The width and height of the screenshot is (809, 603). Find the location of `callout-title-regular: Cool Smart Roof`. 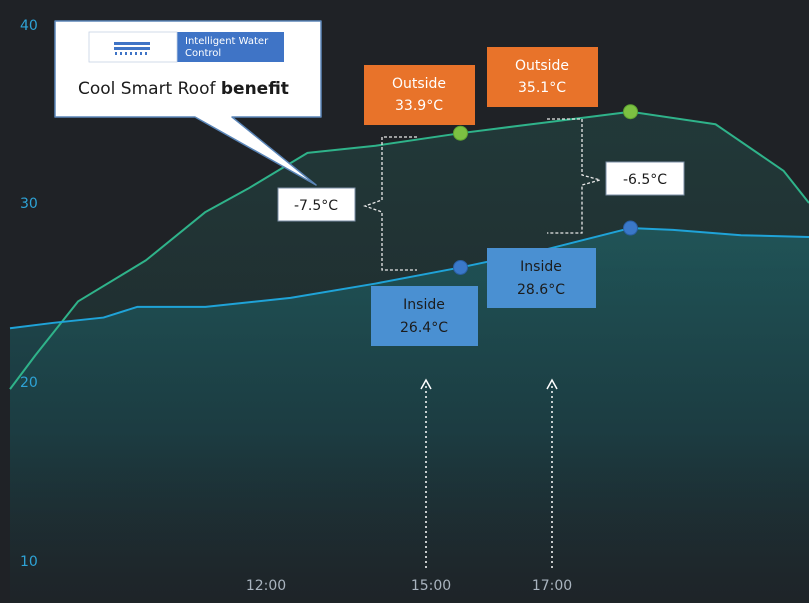

callout-title-regular: Cool Smart Roof is located at coordinates (149, 89).